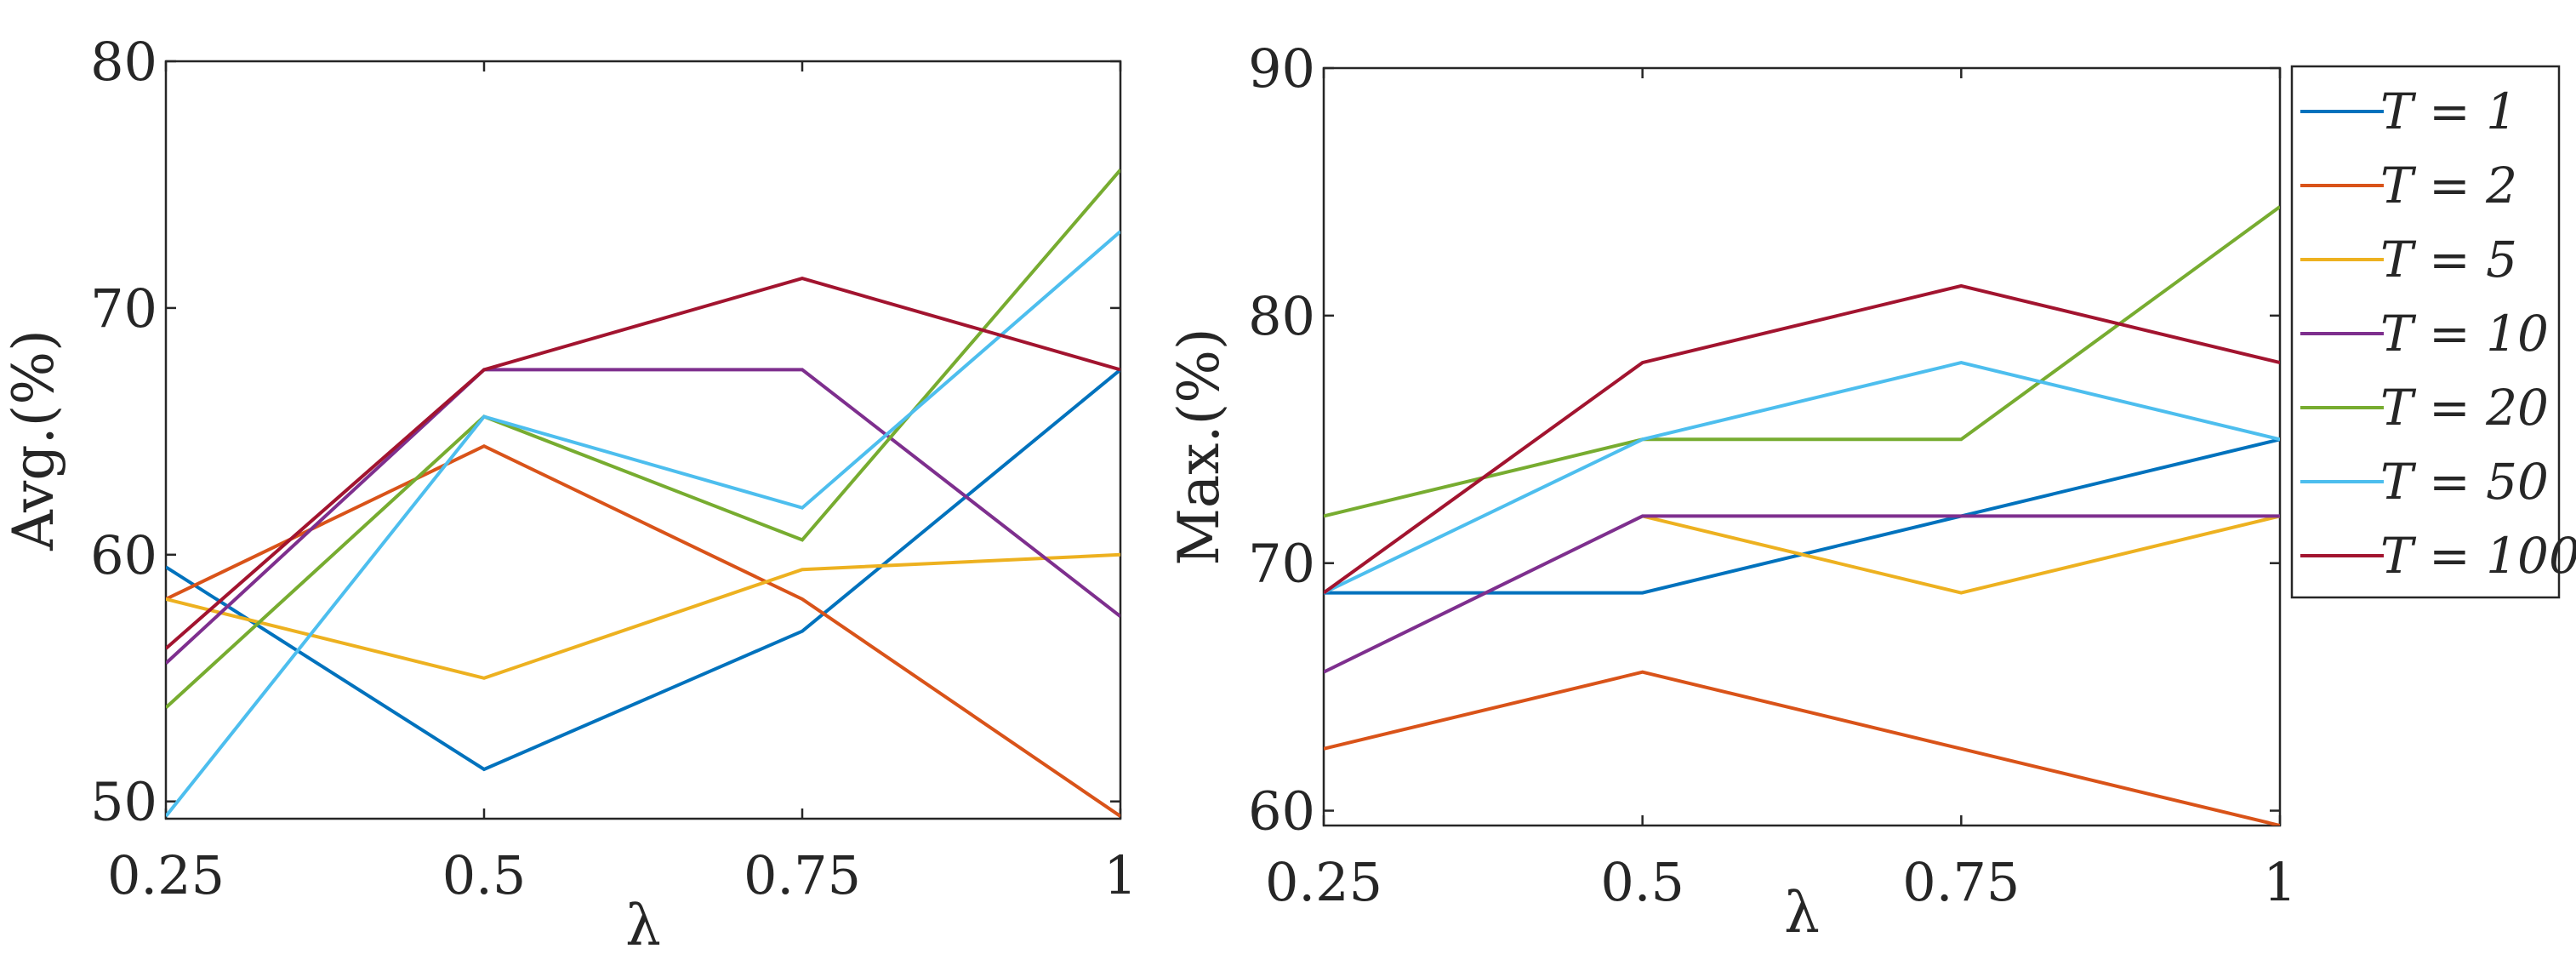 The image size is (2576, 977). Describe the element at coordinates (124, 308) in the screenshot. I see `avg-y-tick-label: 70` at that location.